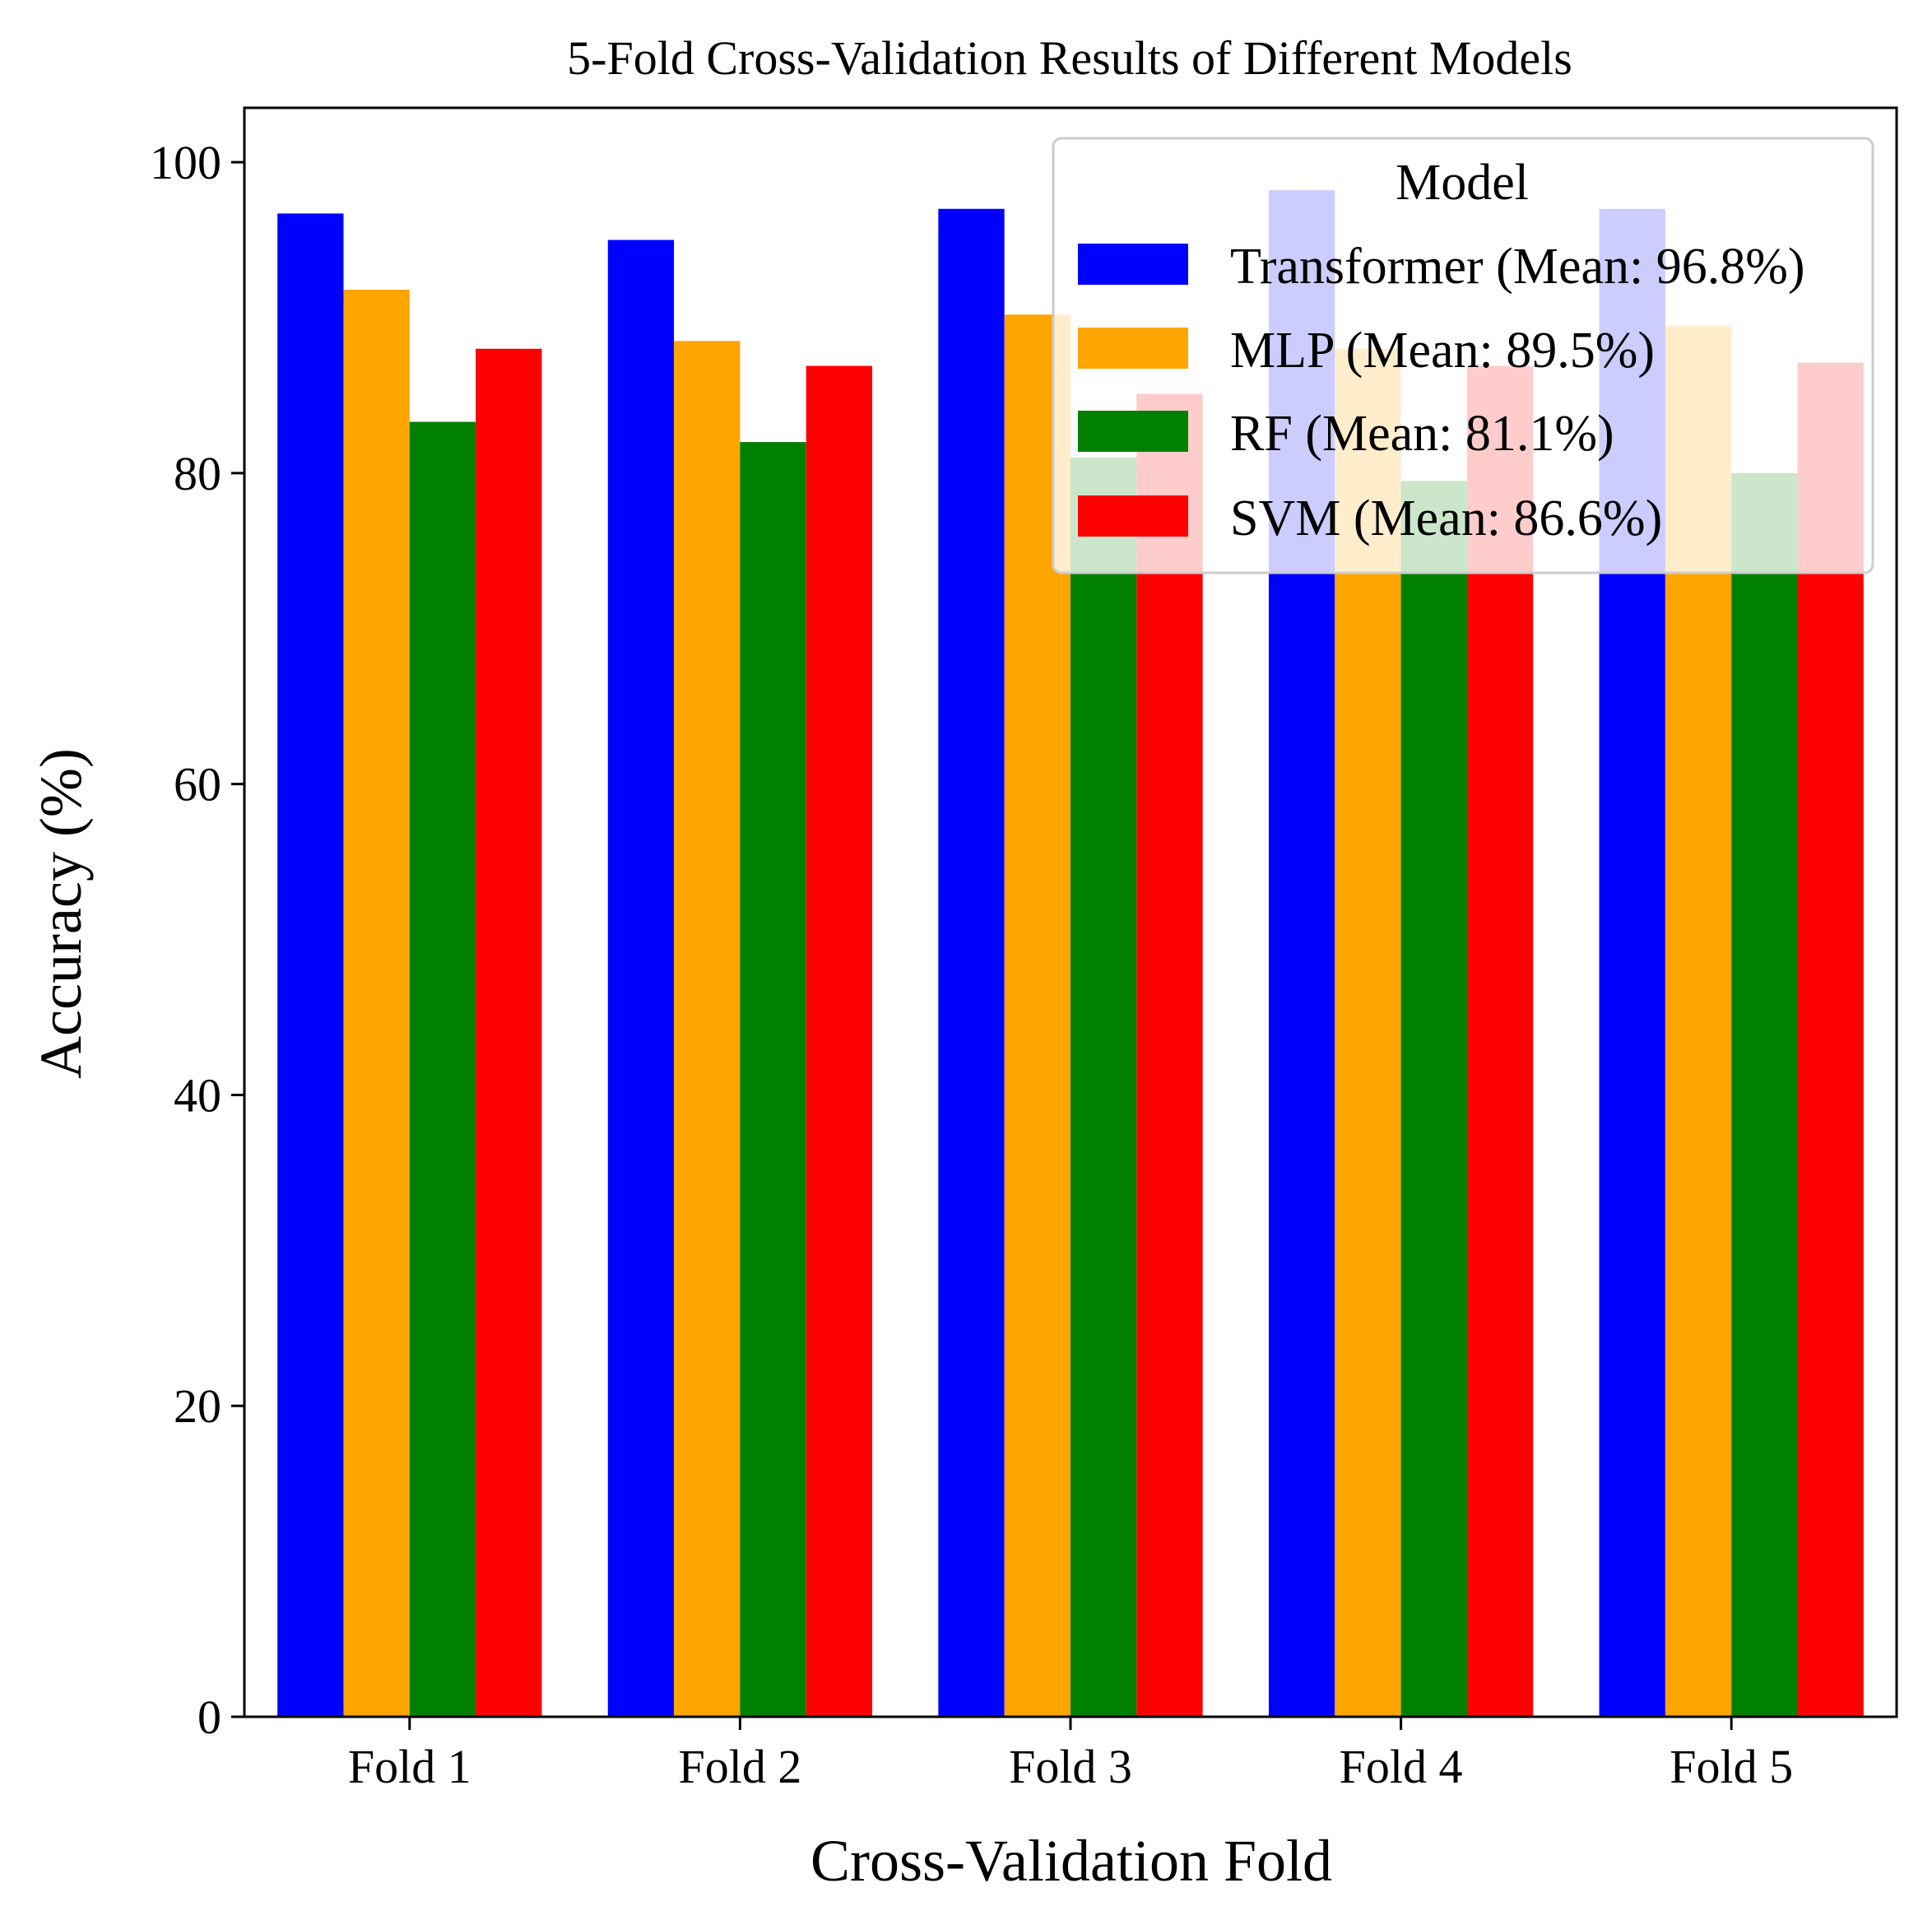 The height and width of the screenshot is (1911, 1932). Describe the element at coordinates (1401, 1766) in the screenshot. I see `x-tick-label: Fold 4` at that location.